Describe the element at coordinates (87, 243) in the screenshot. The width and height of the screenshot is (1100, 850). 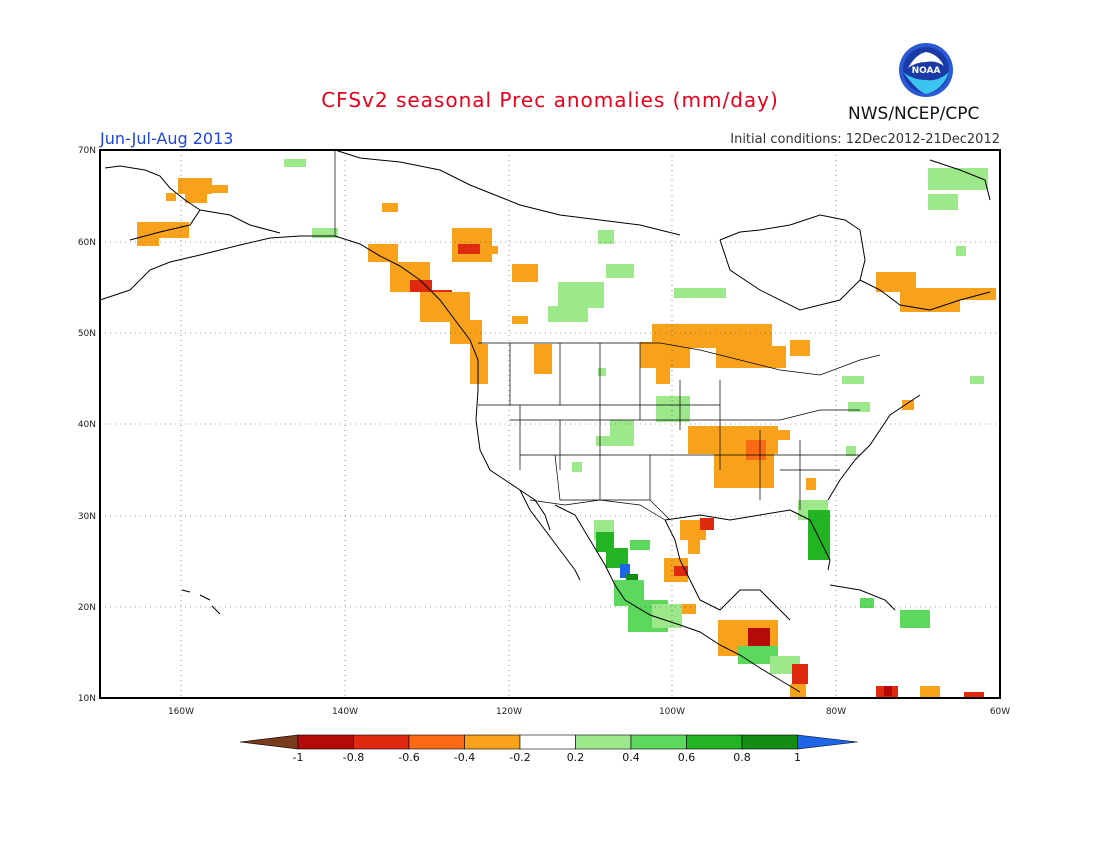
I see `lat-tick: 60N` at that location.